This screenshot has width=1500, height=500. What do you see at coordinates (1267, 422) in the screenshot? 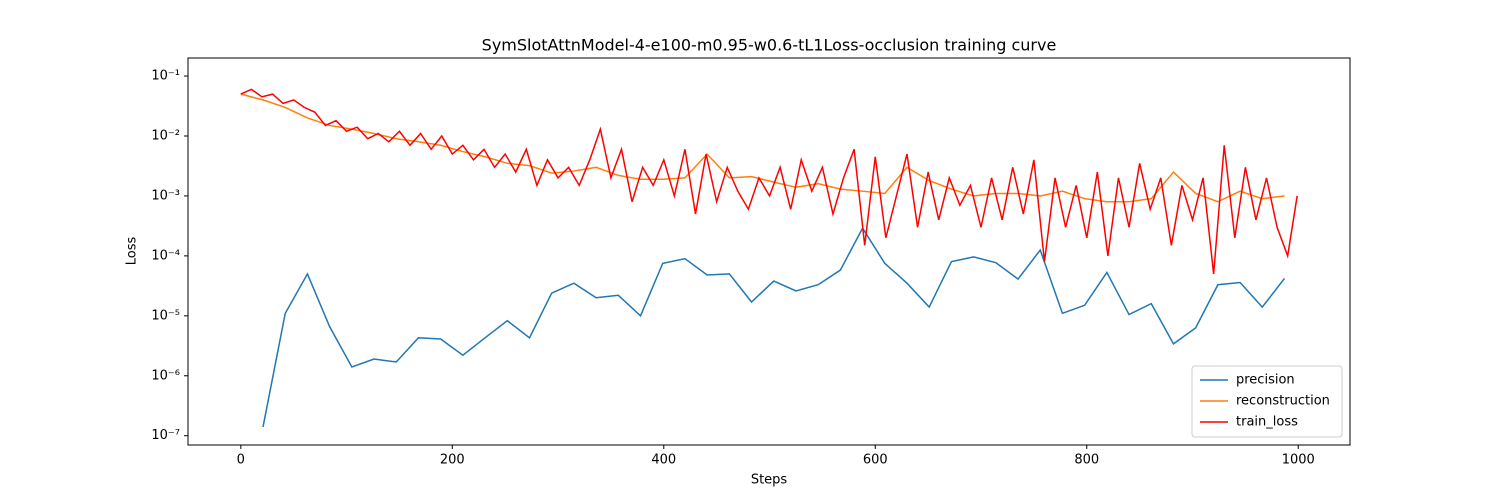
I see `legend-label: train_loss` at bounding box center [1267, 422].